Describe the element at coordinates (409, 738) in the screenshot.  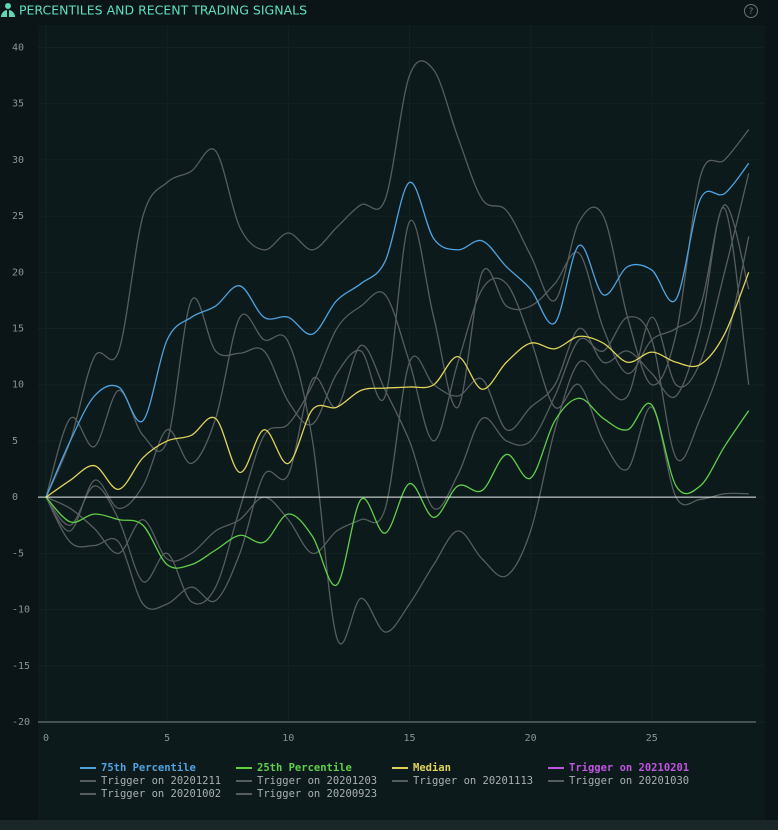
I see `x-tick-label: 15` at that location.